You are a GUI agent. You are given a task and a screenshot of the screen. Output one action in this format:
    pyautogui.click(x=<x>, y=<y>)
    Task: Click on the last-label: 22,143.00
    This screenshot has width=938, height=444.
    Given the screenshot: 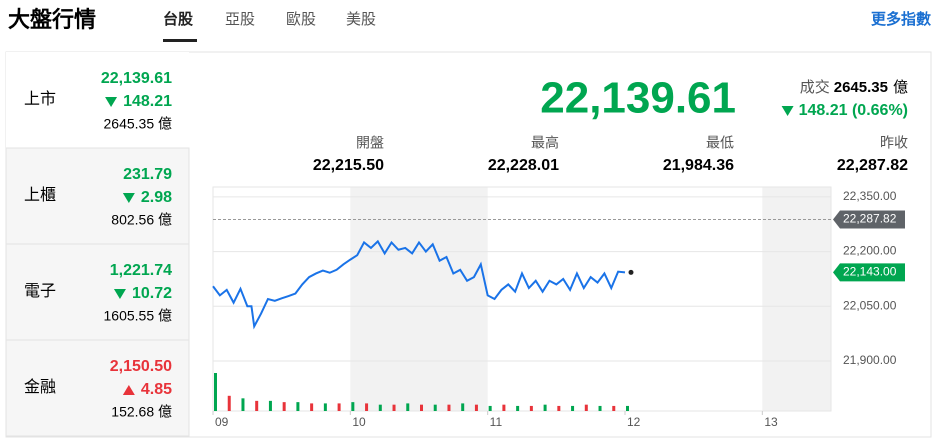 What is the action you would take?
    pyautogui.click(x=870, y=272)
    